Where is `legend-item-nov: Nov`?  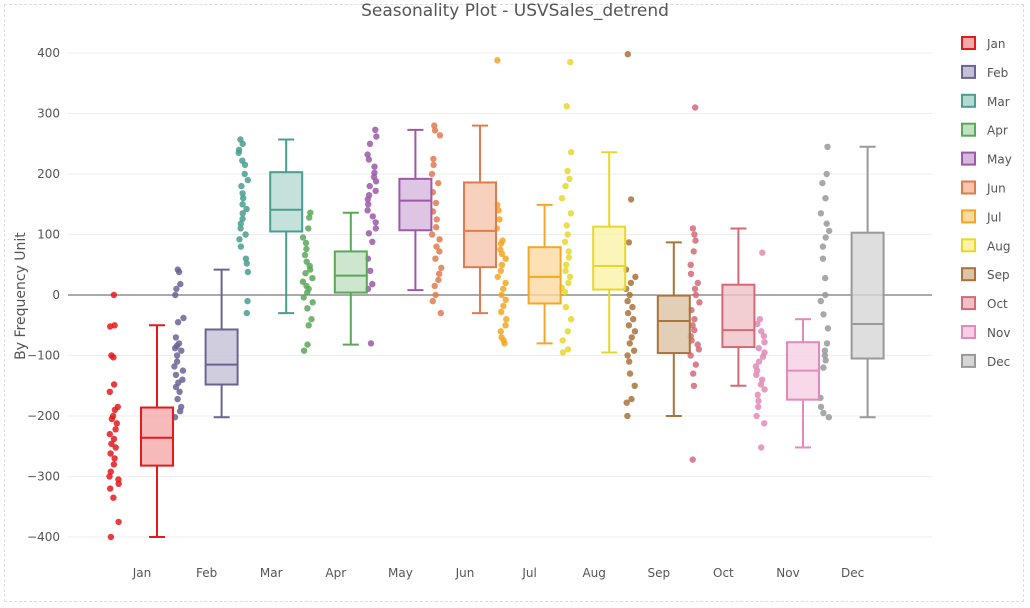
legend-item-nov: Nov is located at coordinates (985, 332).